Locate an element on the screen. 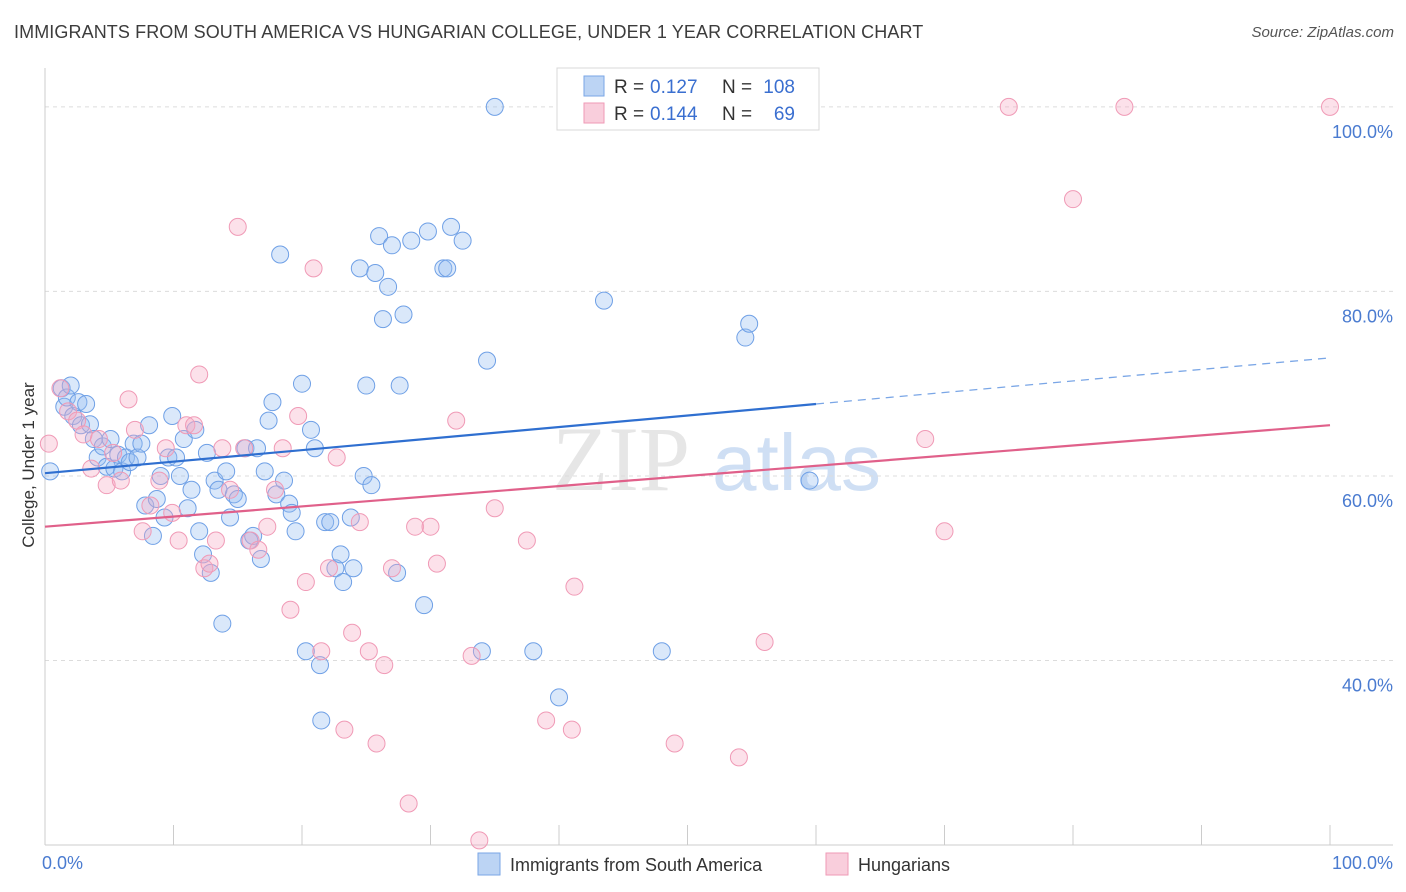 The width and height of the screenshot is (1406, 892). trend-line-hungarians is located at coordinates (687, 476).